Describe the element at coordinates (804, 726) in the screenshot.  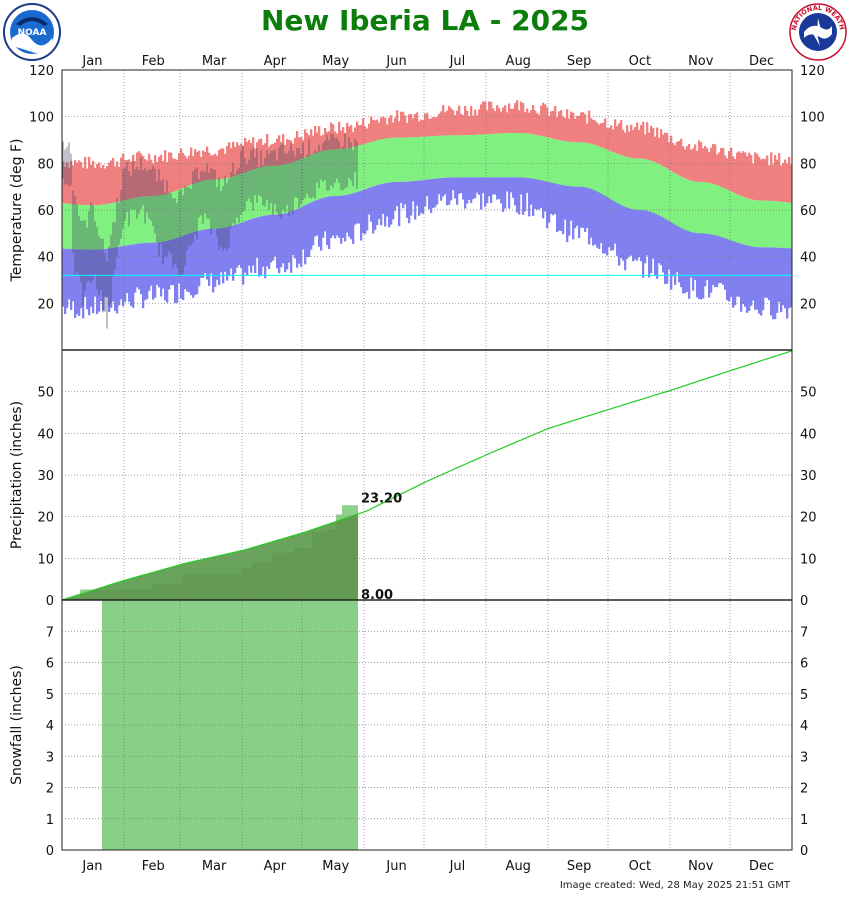
I see `snowfall-tick-label-right: 4` at that location.